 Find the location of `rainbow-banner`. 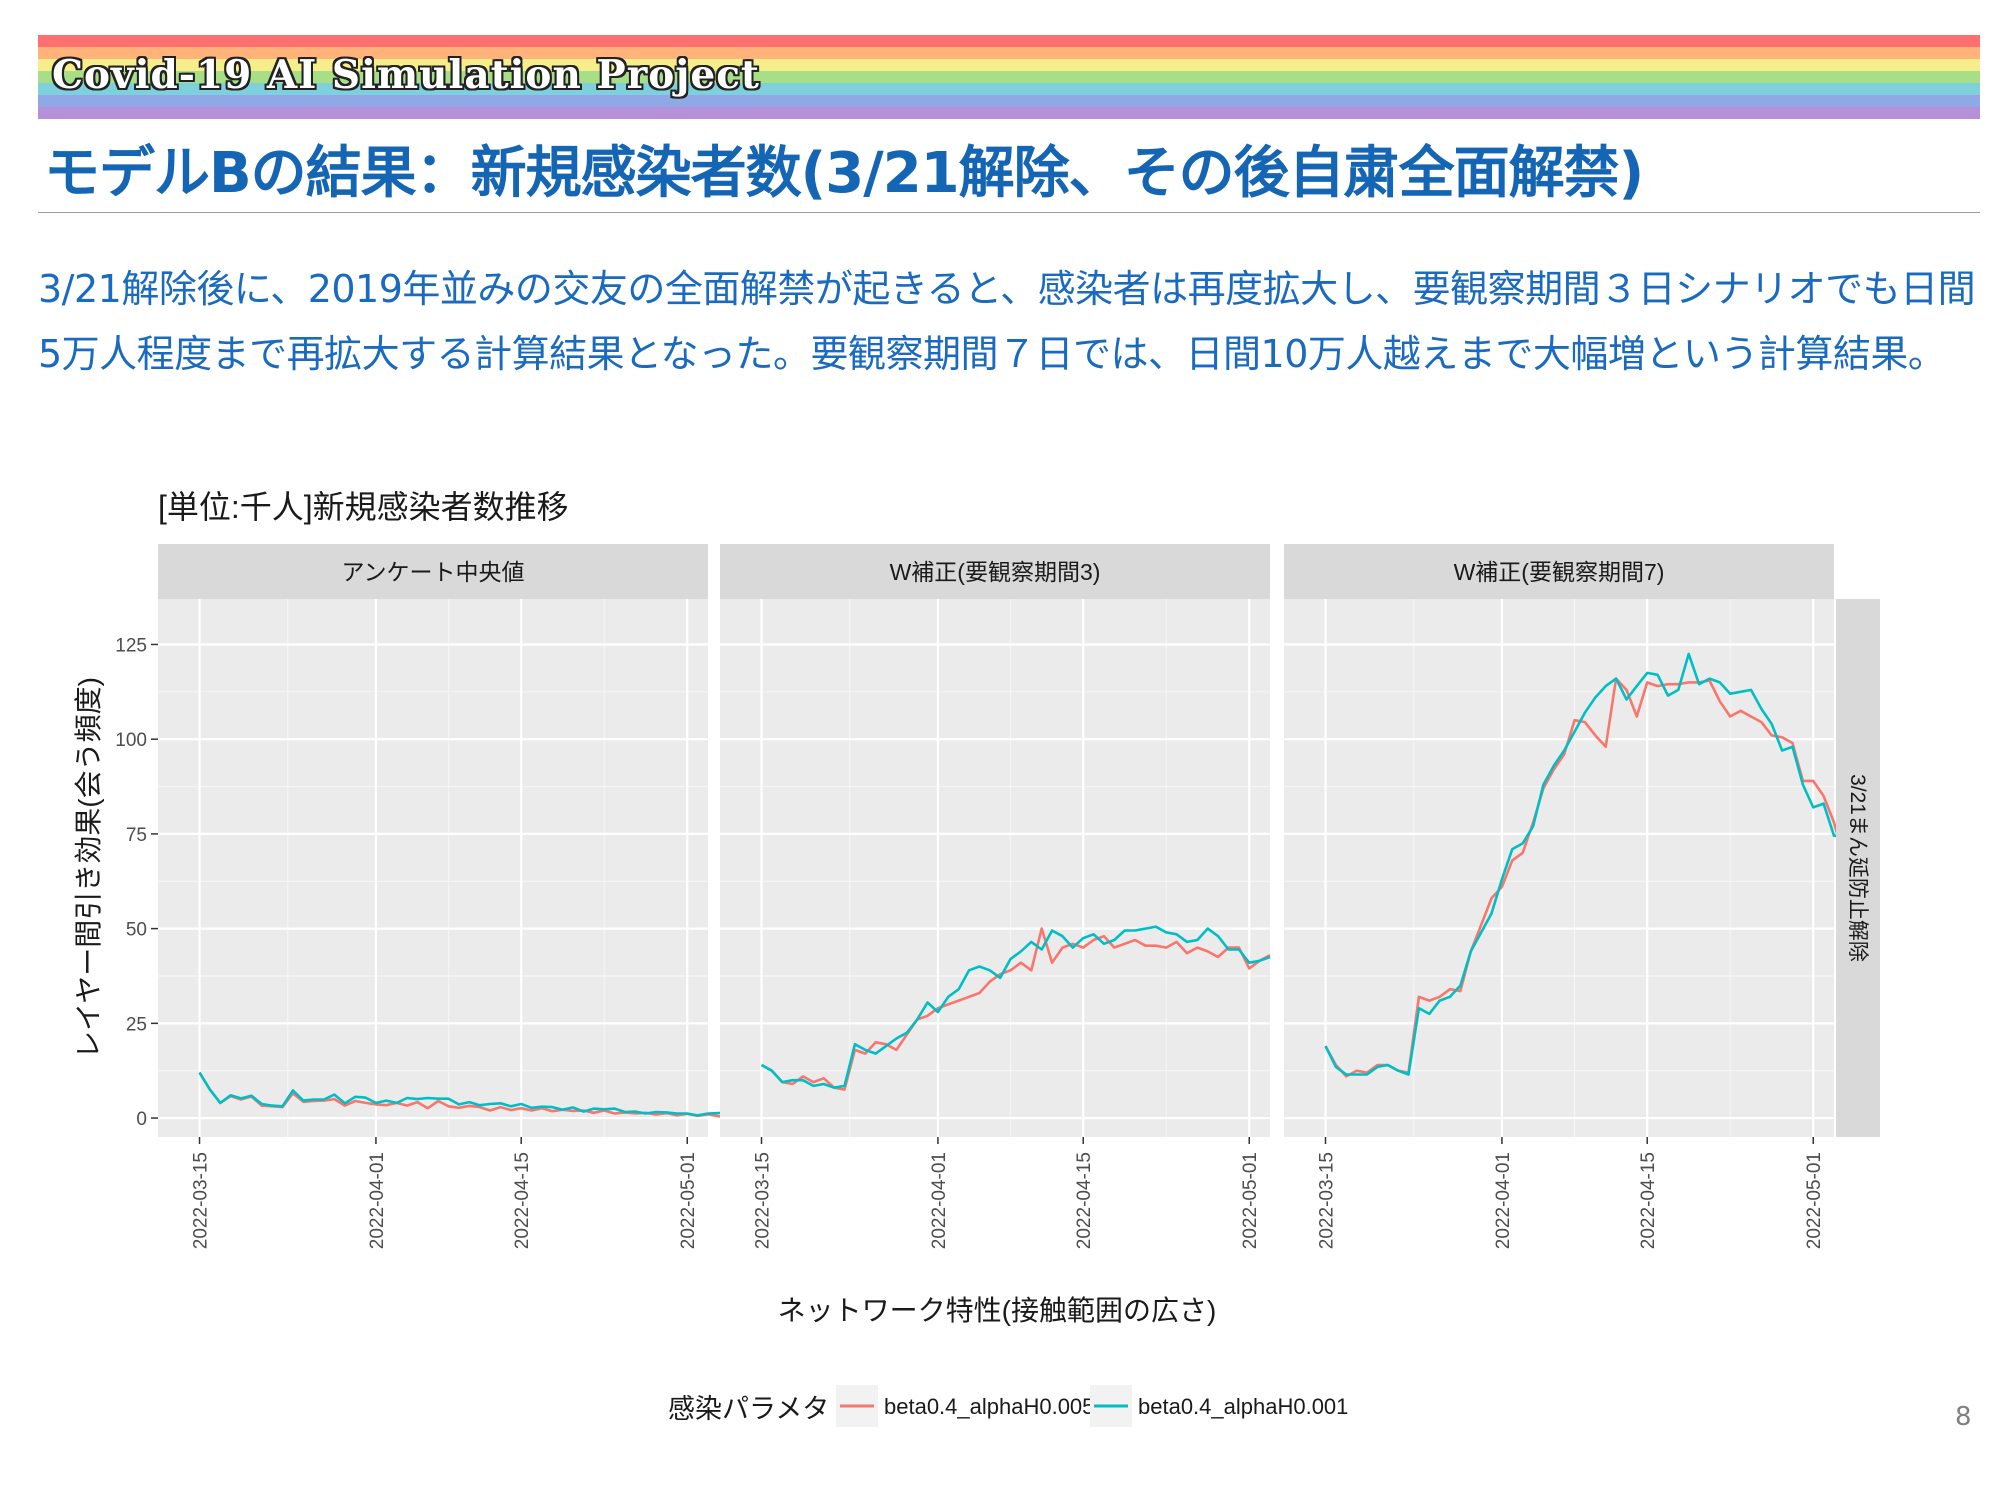

rainbow-banner is located at coordinates (1009, 77).